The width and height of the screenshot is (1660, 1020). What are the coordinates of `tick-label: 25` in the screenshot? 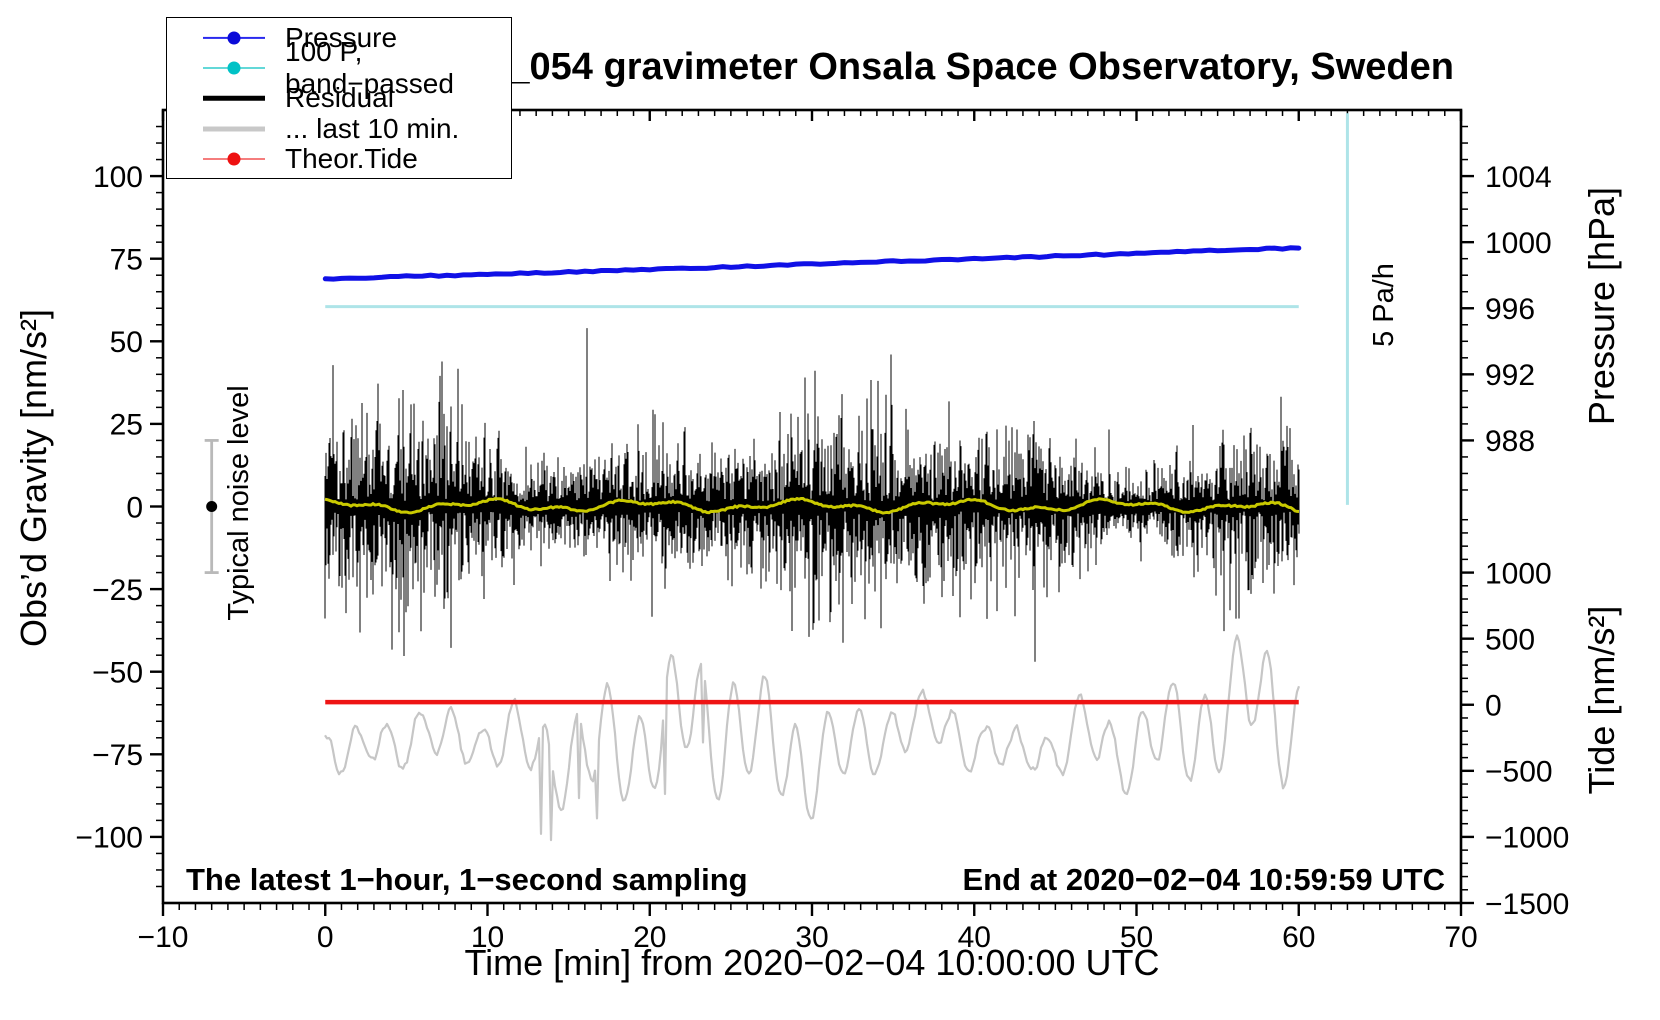 It's located at (126, 425).